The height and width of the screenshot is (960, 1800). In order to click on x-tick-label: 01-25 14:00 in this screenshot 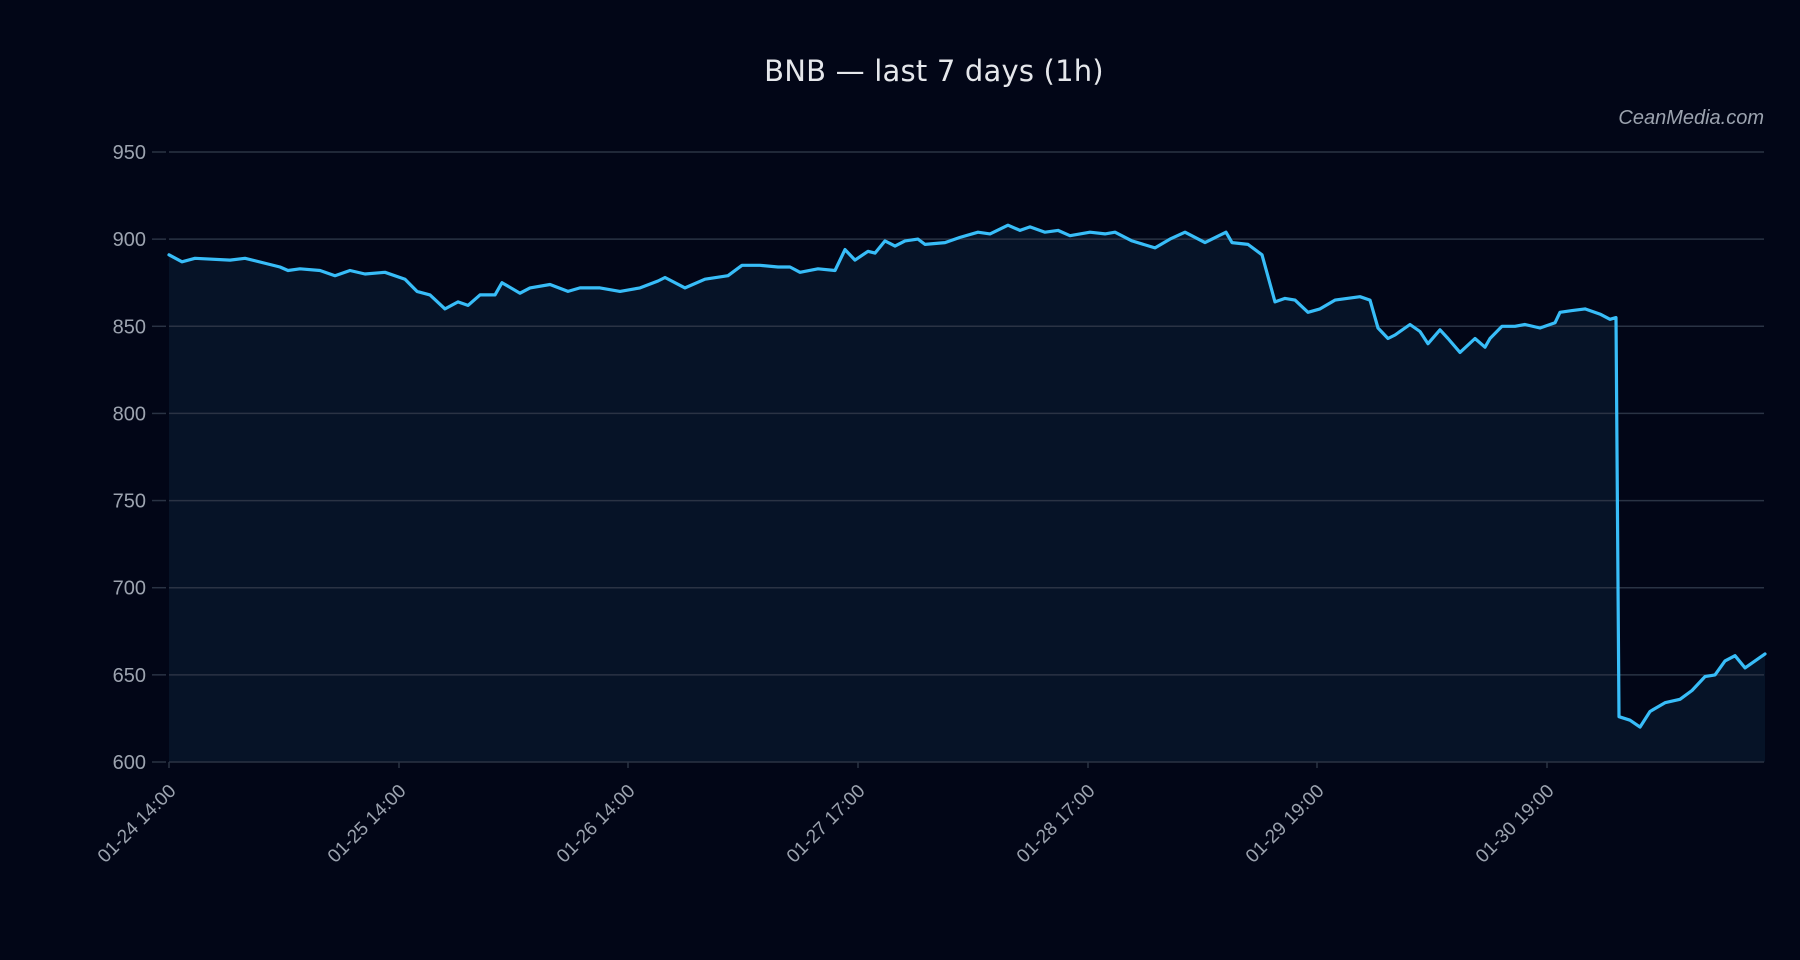, I will do `click(367, 824)`.